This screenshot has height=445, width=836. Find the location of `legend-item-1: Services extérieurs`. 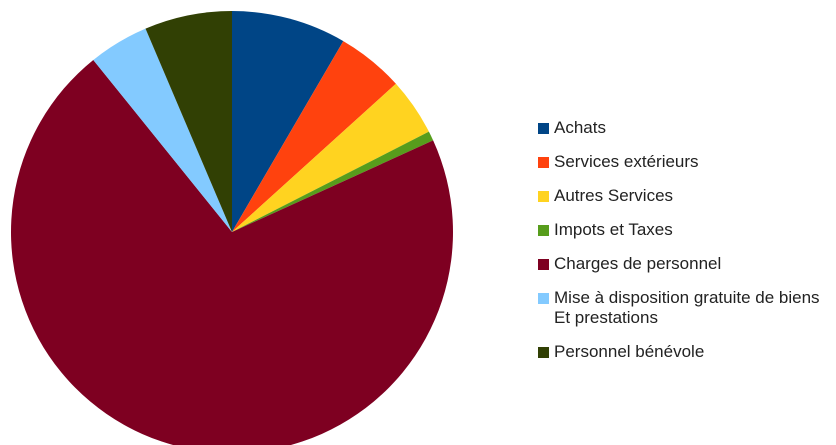

legend-item-1: Services extérieurs is located at coordinates (686, 162).